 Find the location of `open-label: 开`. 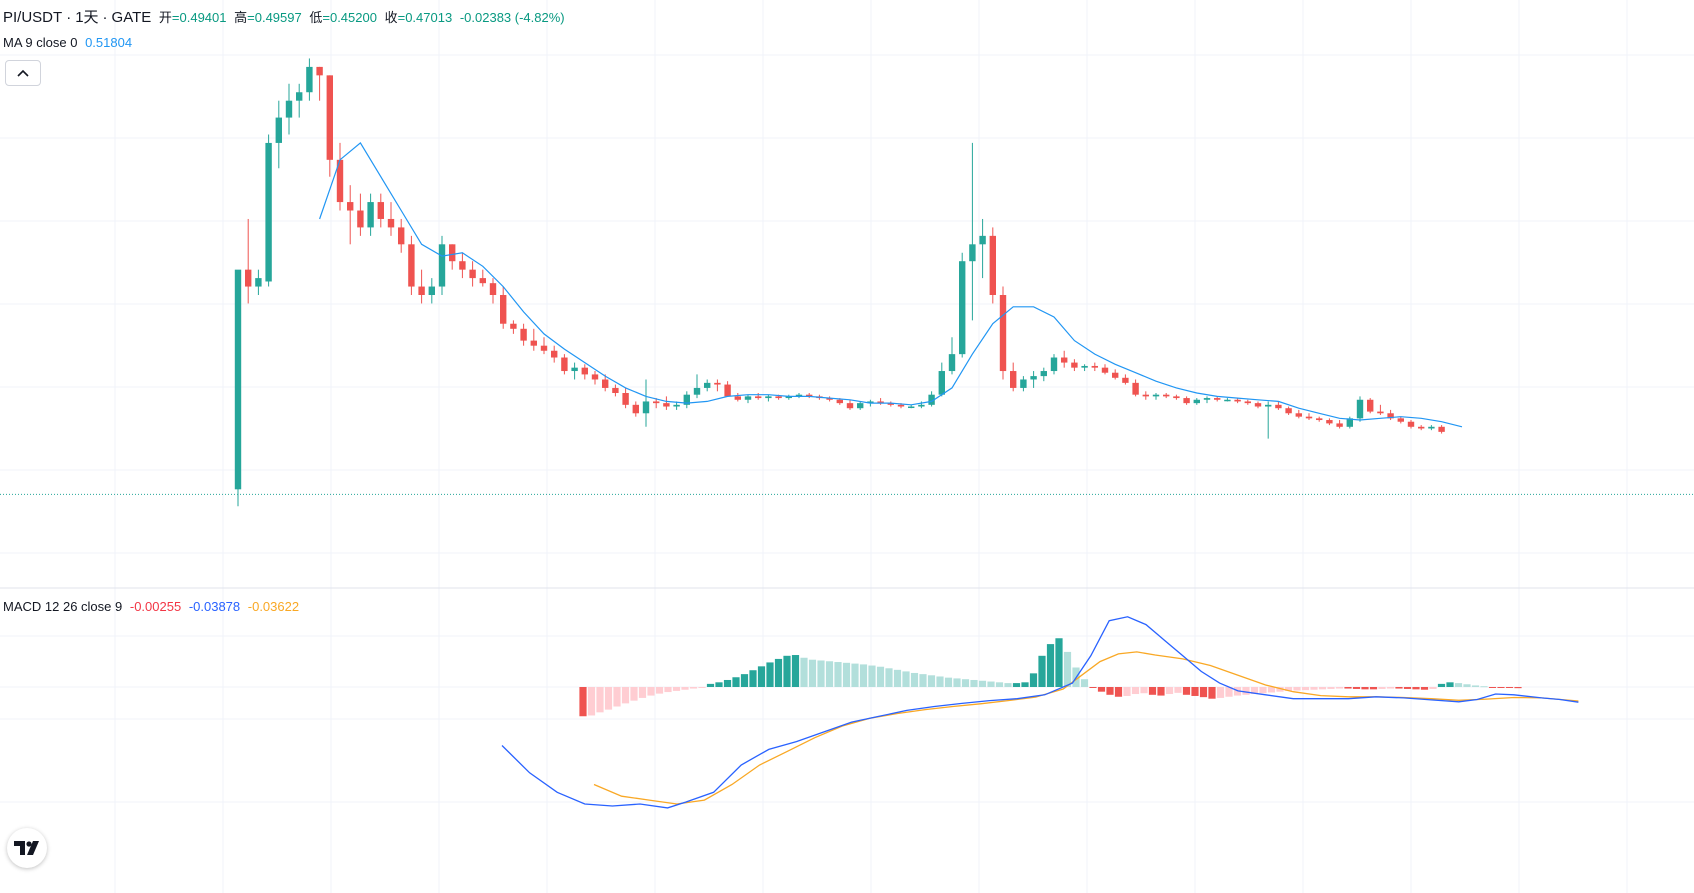

open-label: 开 is located at coordinates (165, 17).